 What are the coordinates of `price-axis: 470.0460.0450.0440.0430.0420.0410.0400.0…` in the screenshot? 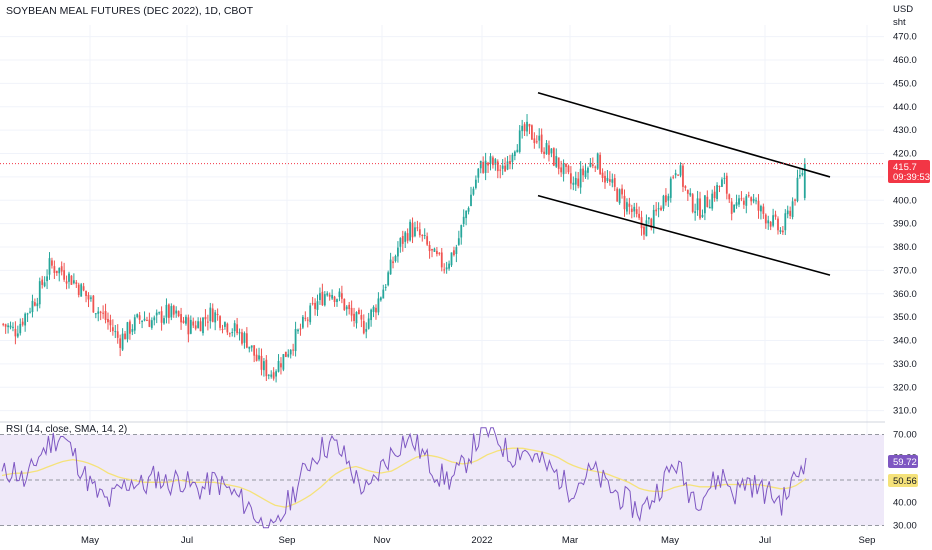 It's located at (905, 224).